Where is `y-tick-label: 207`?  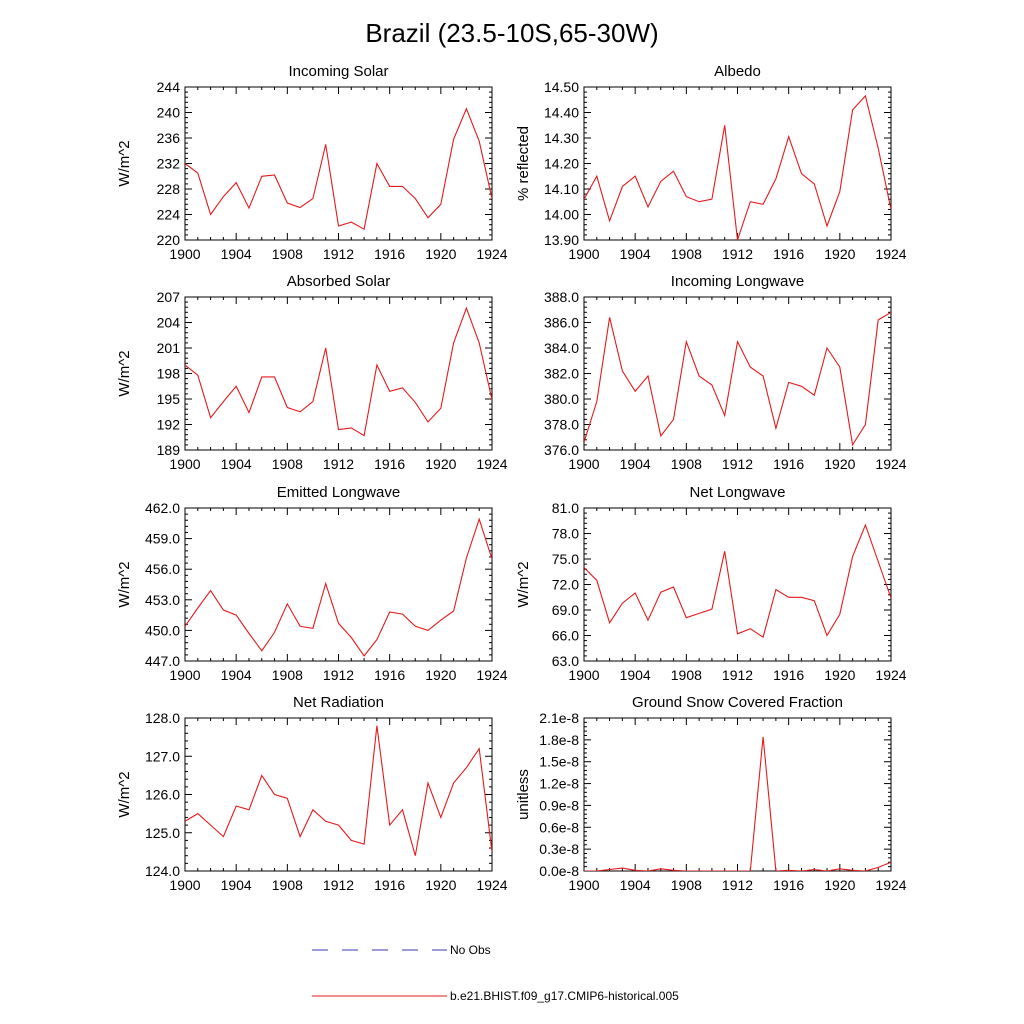 y-tick-label: 207 is located at coordinates (169, 297).